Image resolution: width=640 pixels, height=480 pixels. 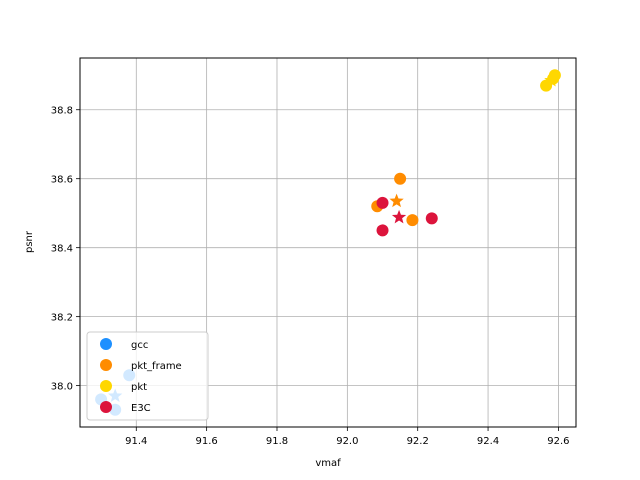 I want to click on y-tick-label: 38.2, so click(x=62, y=318).